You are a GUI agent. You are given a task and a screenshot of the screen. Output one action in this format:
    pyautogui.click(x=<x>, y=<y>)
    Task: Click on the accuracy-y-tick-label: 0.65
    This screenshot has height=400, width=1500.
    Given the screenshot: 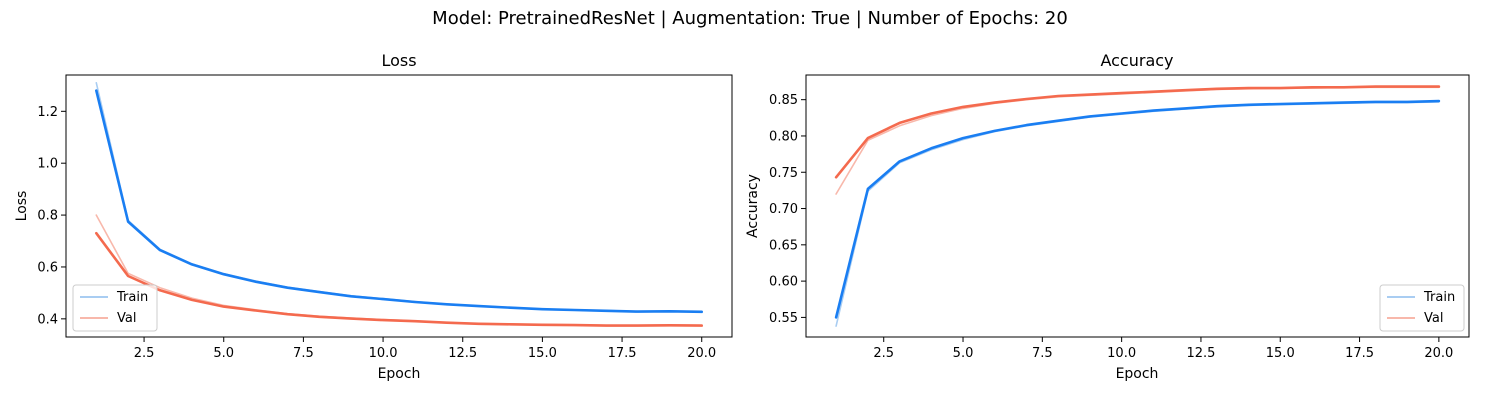 What is the action you would take?
    pyautogui.click(x=783, y=245)
    